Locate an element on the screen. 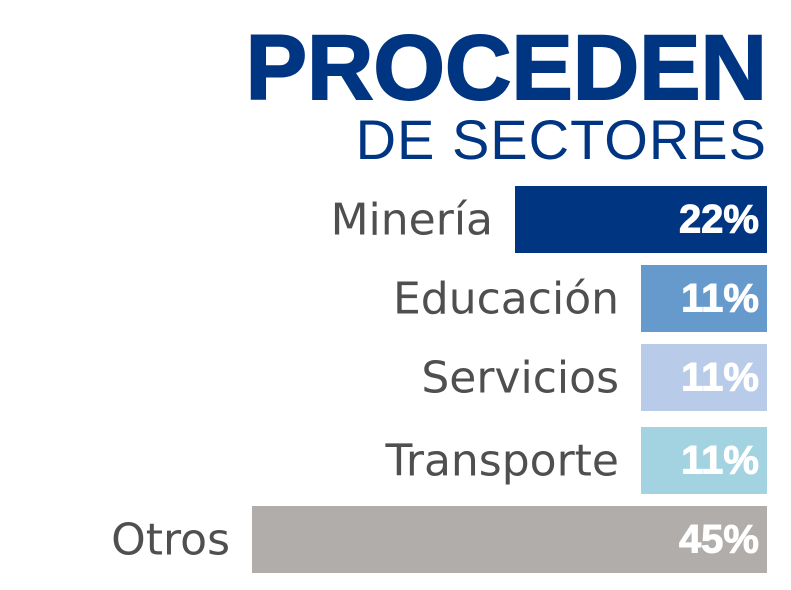 This screenshot has width=791, height=590. bar-value-label: 22% is located at coordinates (718, 219).